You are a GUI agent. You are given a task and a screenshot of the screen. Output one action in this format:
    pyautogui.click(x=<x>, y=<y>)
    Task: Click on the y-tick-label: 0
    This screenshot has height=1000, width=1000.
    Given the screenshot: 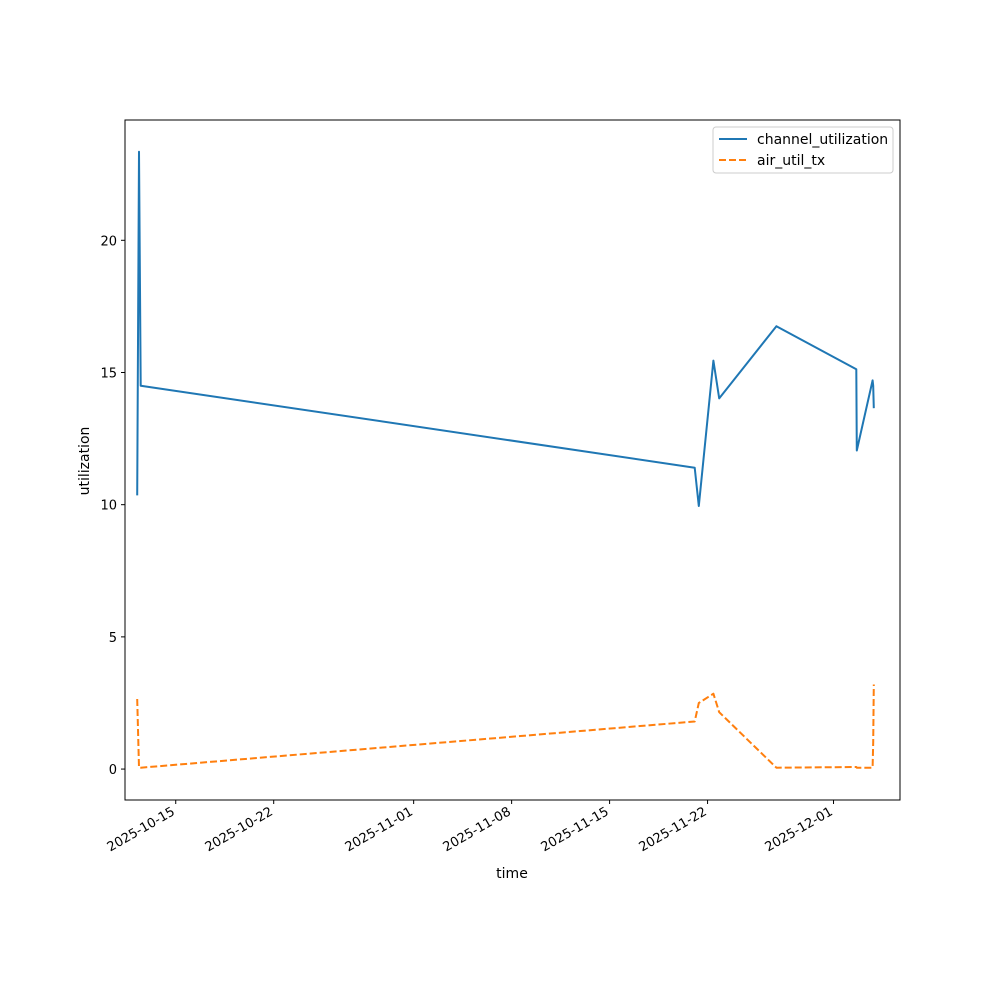 What is the action you would take?
    pyautogui.click(x=113, y=770)
    